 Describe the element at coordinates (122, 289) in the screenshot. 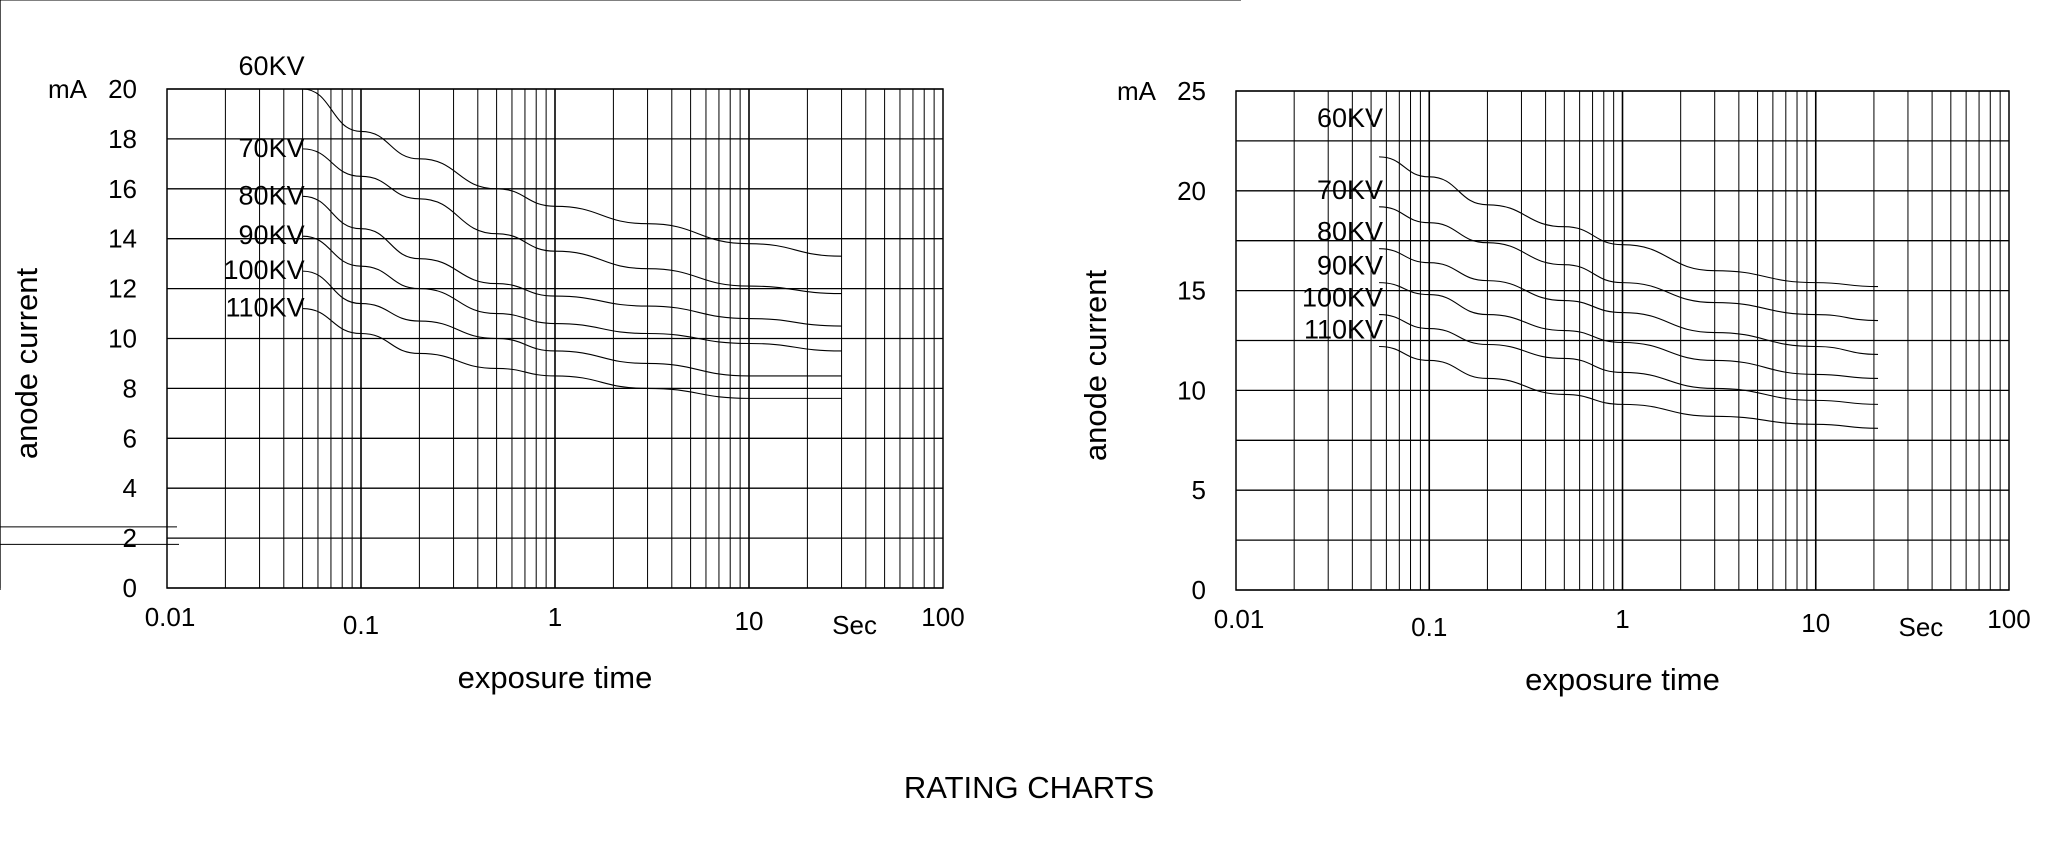

I see `y-tick-label: 12` at that location.